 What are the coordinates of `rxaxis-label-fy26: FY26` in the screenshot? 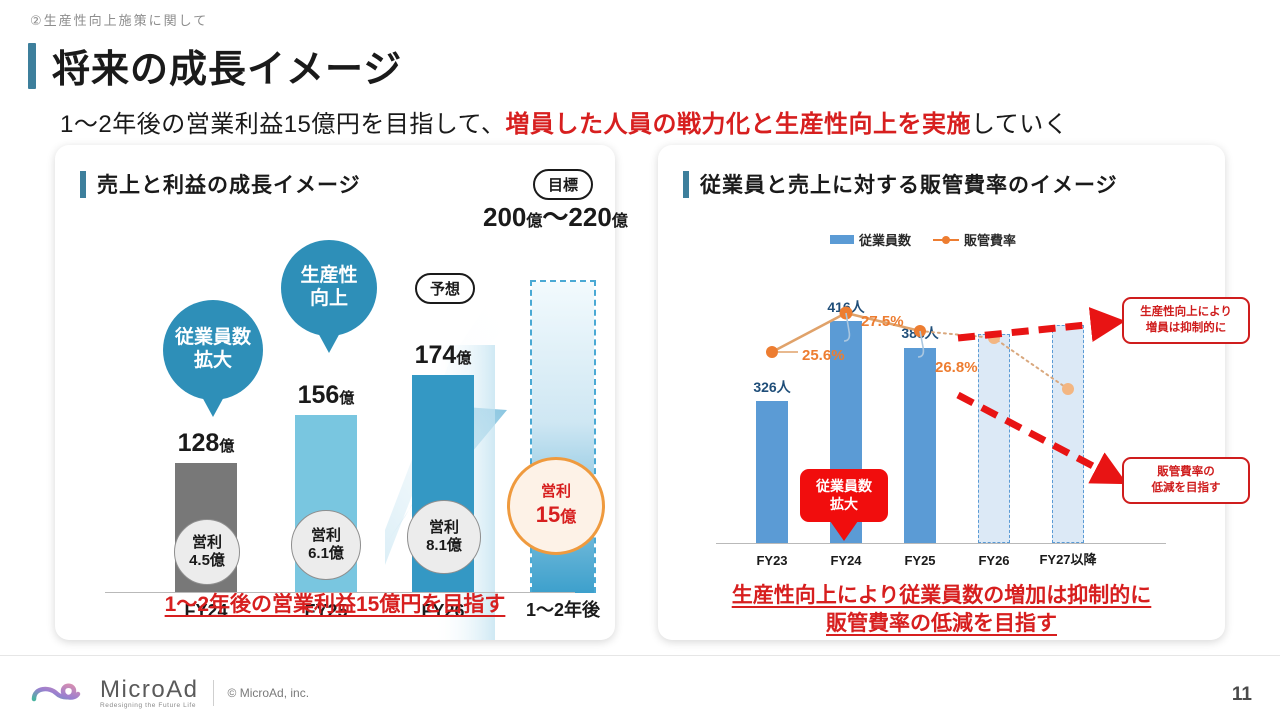 It's located at (994, 560).